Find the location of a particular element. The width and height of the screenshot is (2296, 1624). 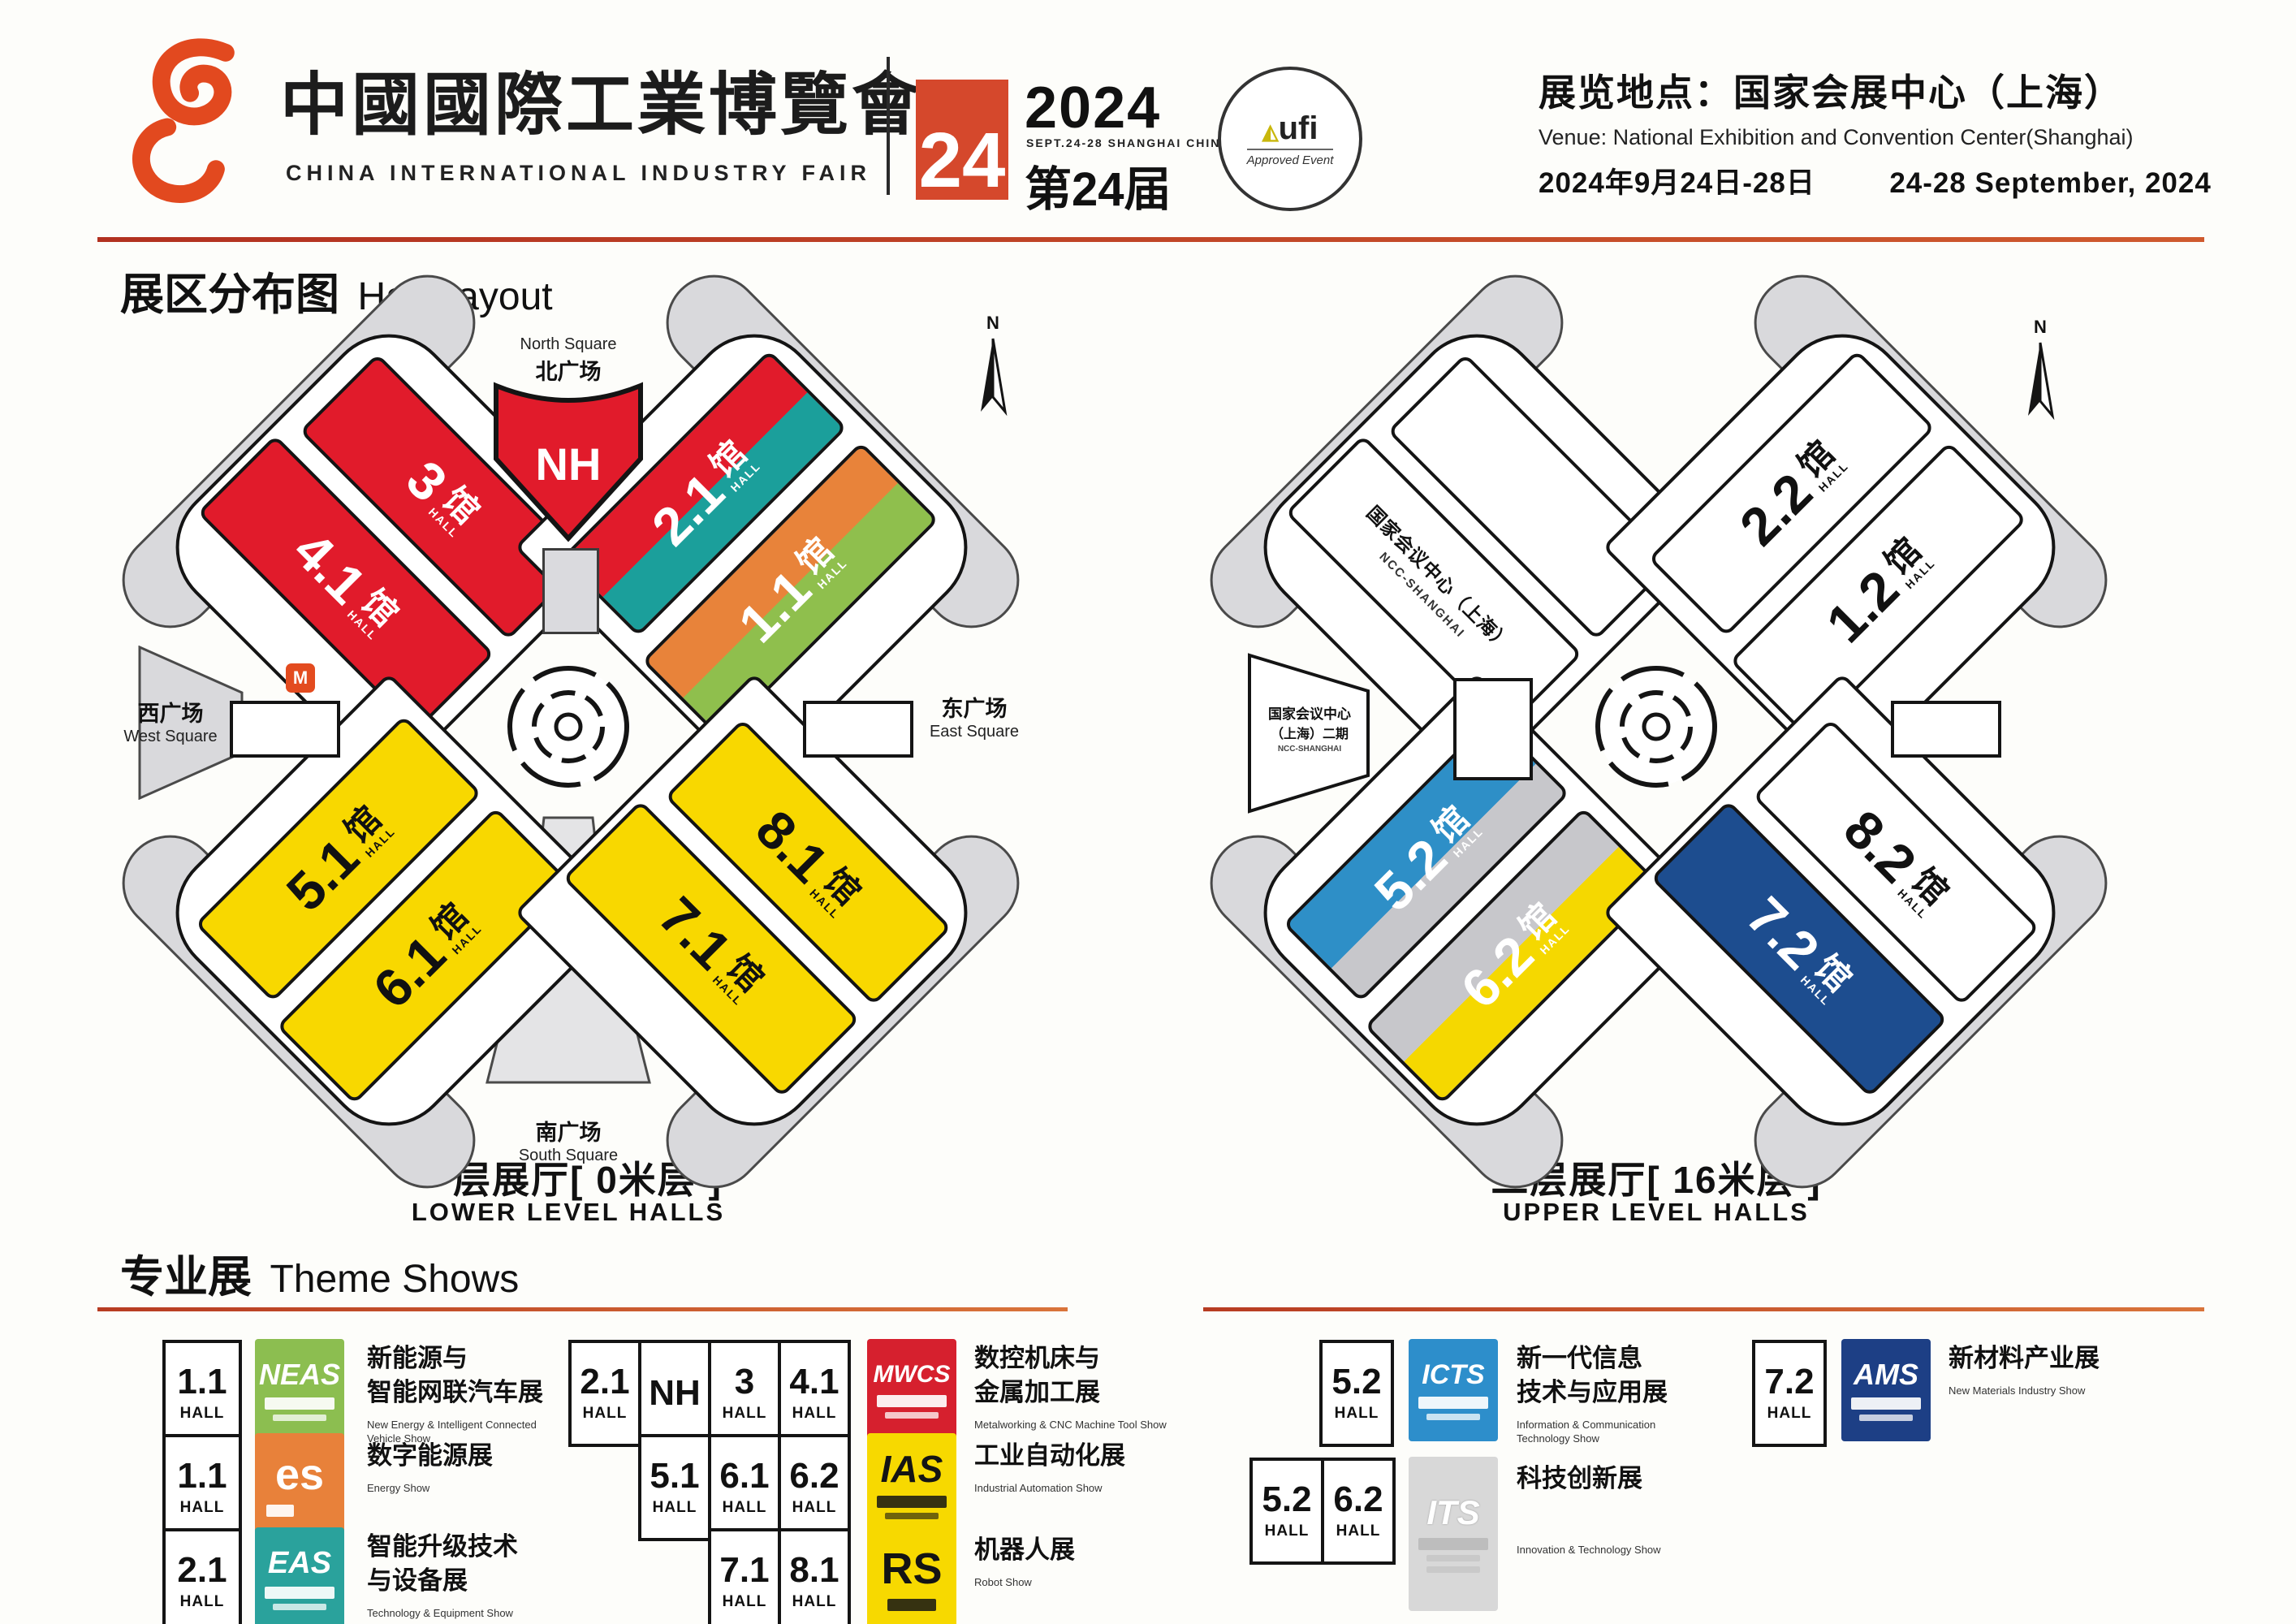

north-corridor-stub is located at coordinates (570, 591).